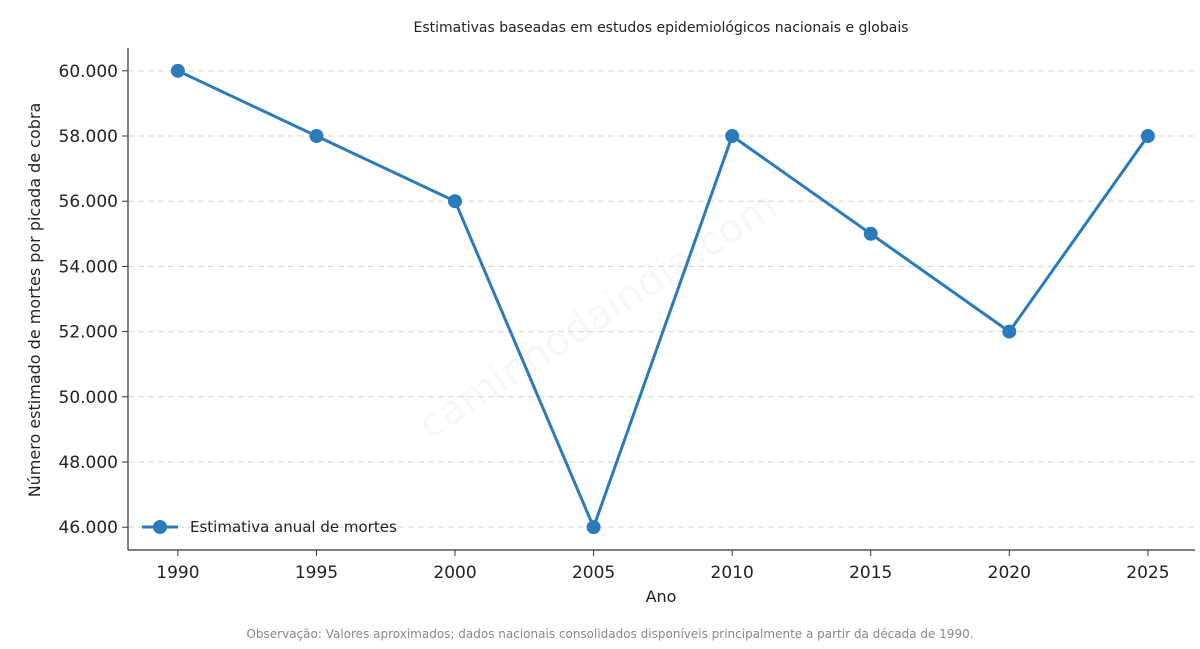 The width and height of the screenshot is (1200, 649). What do you see at coordinates (1147, 573) in the screenshot?
I see `x-tick-label: 2025` at bounding box center [1147, 573].